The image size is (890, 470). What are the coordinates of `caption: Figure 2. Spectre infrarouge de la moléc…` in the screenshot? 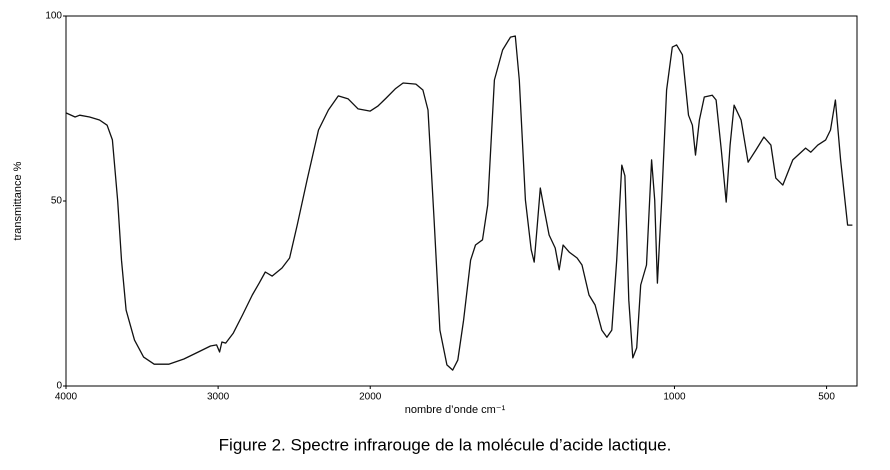 It's located at (445, 444).